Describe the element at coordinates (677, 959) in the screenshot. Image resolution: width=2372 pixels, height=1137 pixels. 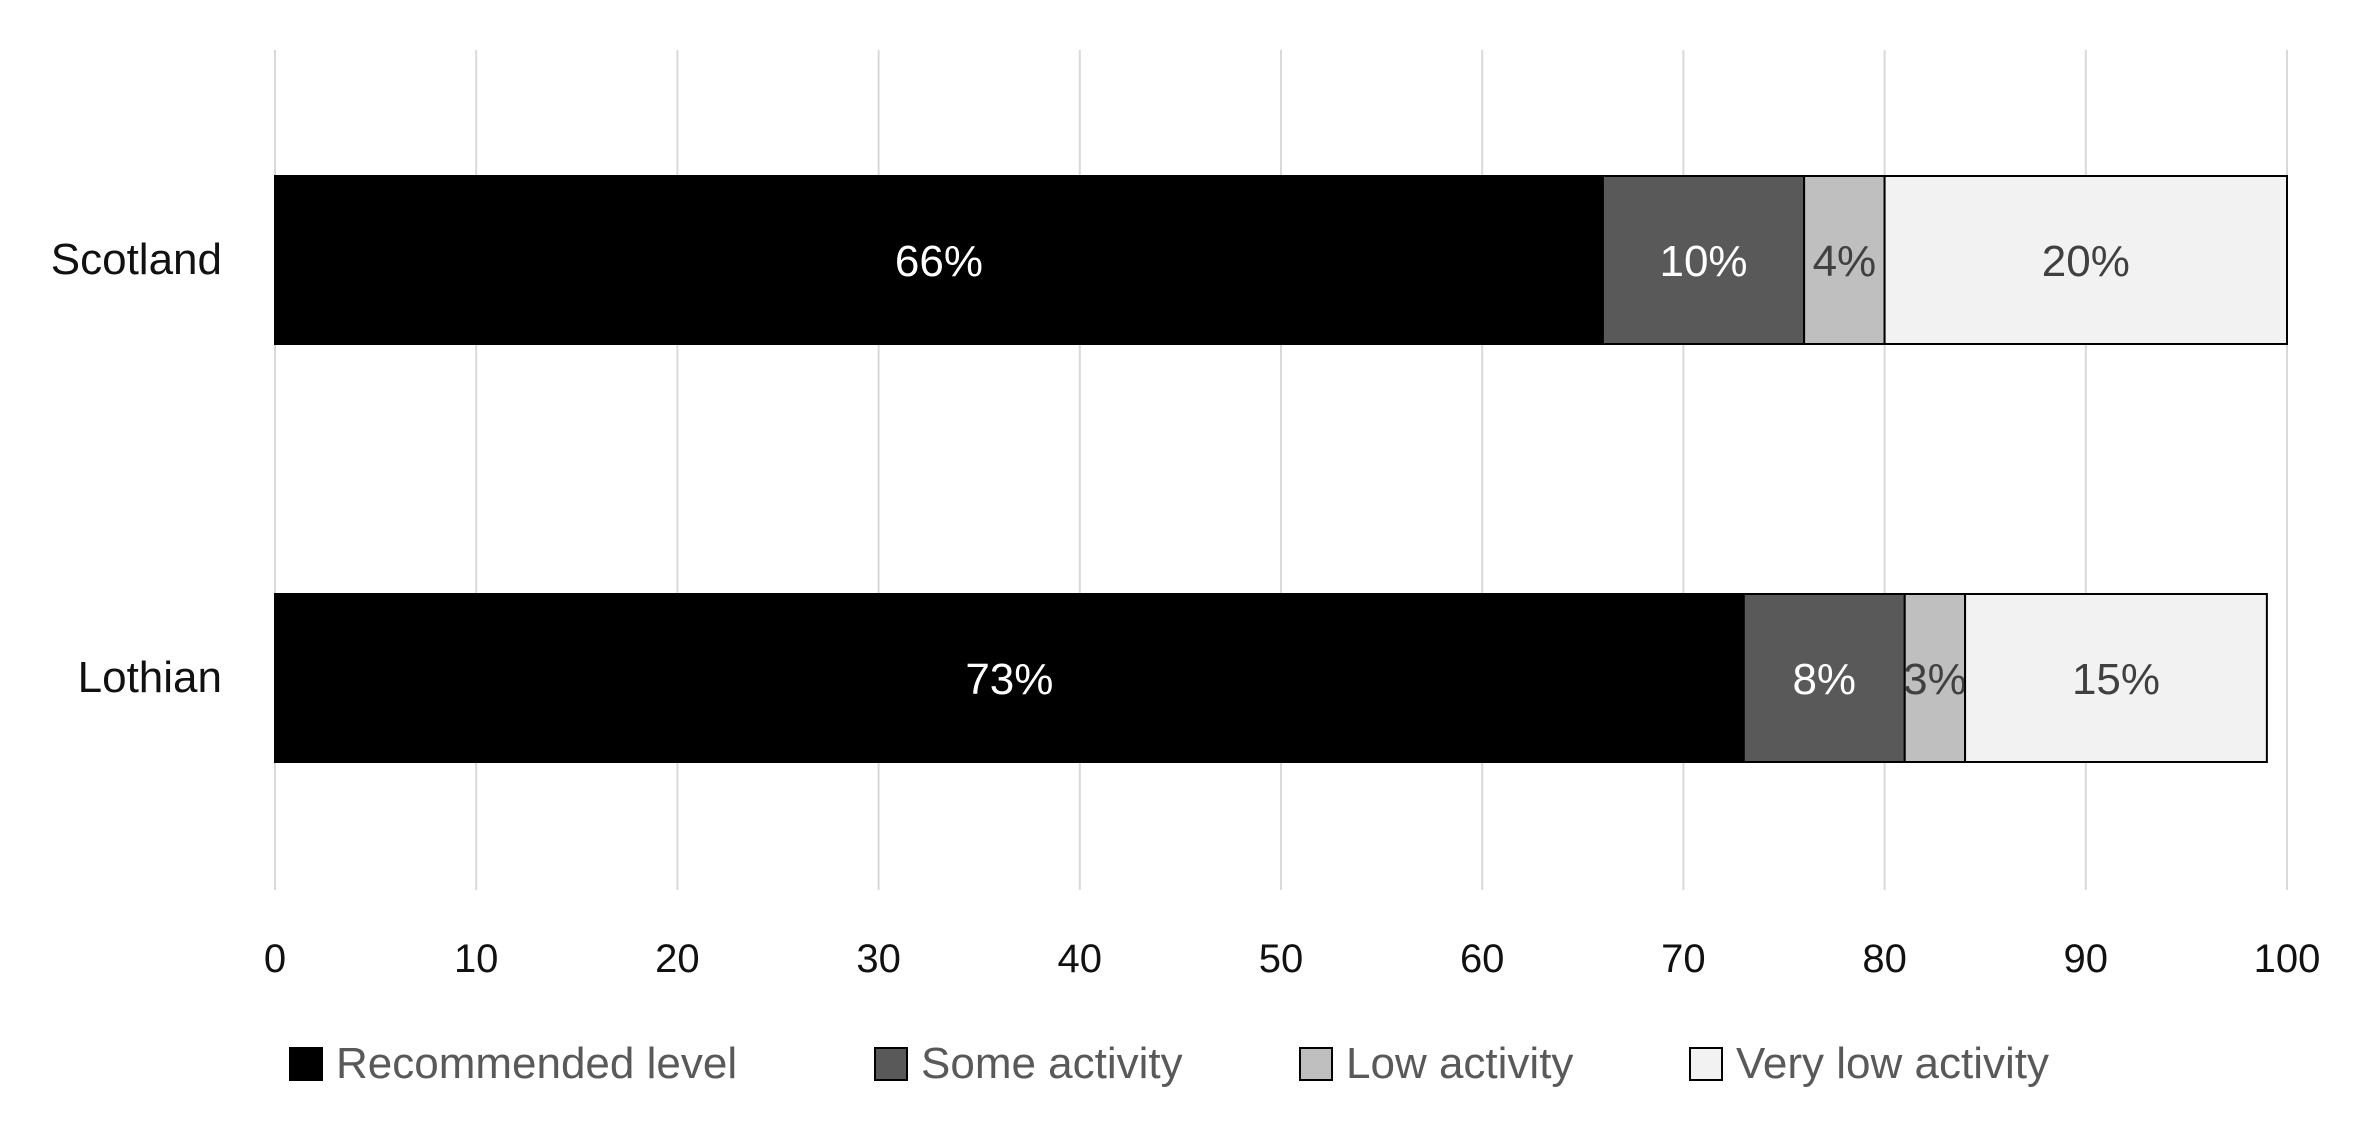
I see `x-tick-label: 20` at that location.